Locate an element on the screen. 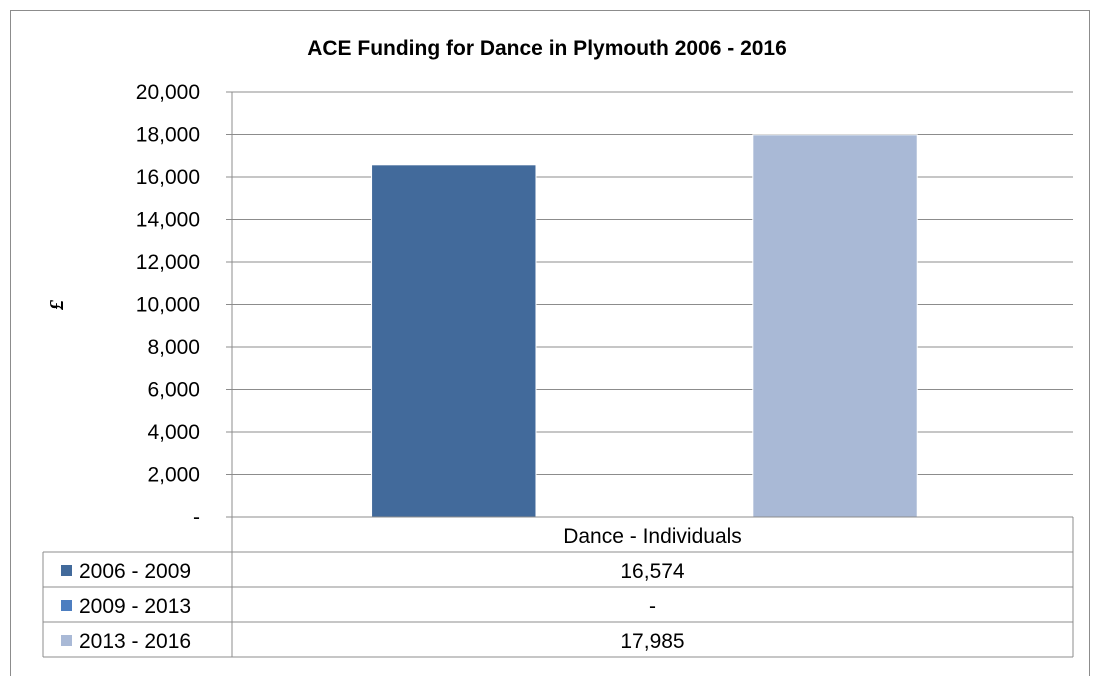 Image resolution: width=1094 pixels, height=679 pixels. y-tick-label: 16,000 is located at coordinates (168, 177).